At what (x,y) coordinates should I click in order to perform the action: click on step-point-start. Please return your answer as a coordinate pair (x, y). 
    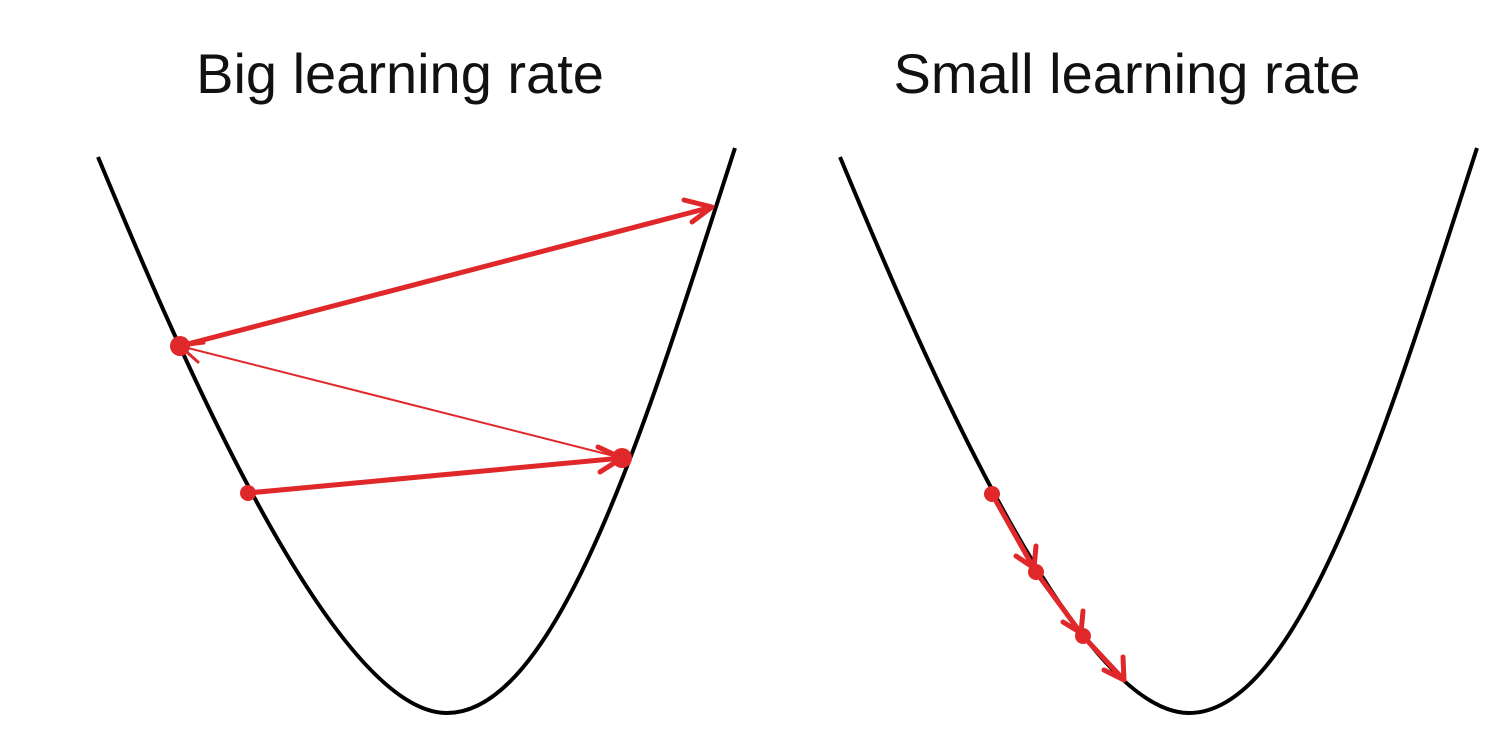
    Looking at the image, I should click on (248, 493).